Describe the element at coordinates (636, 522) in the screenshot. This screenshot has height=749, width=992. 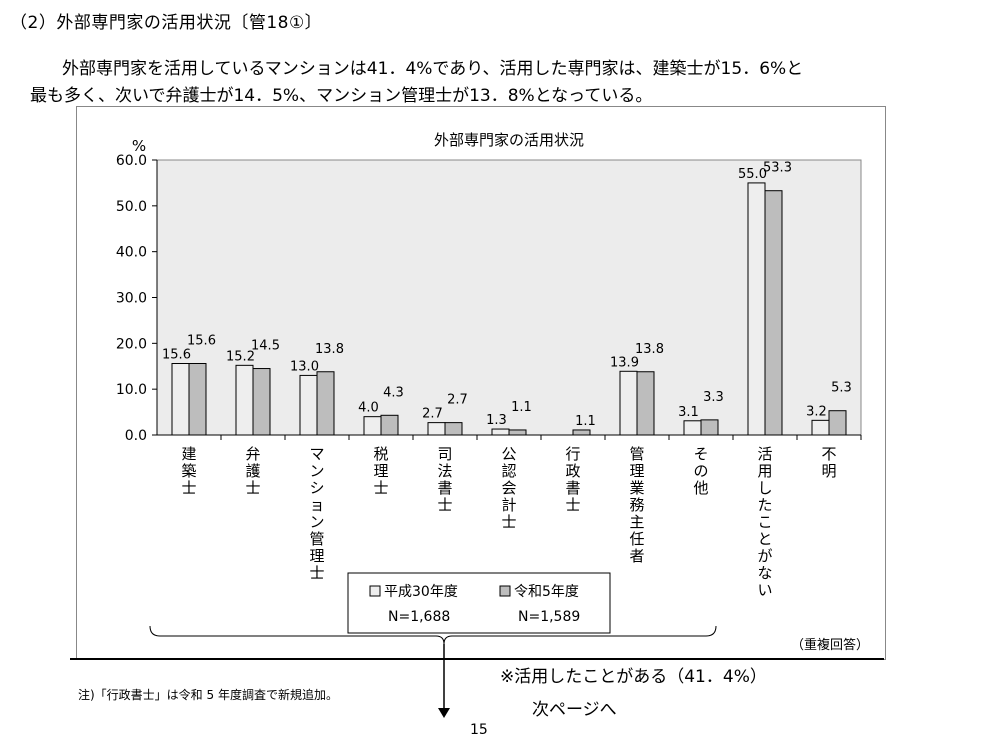
I see `x-tick-label: 主` at that location.